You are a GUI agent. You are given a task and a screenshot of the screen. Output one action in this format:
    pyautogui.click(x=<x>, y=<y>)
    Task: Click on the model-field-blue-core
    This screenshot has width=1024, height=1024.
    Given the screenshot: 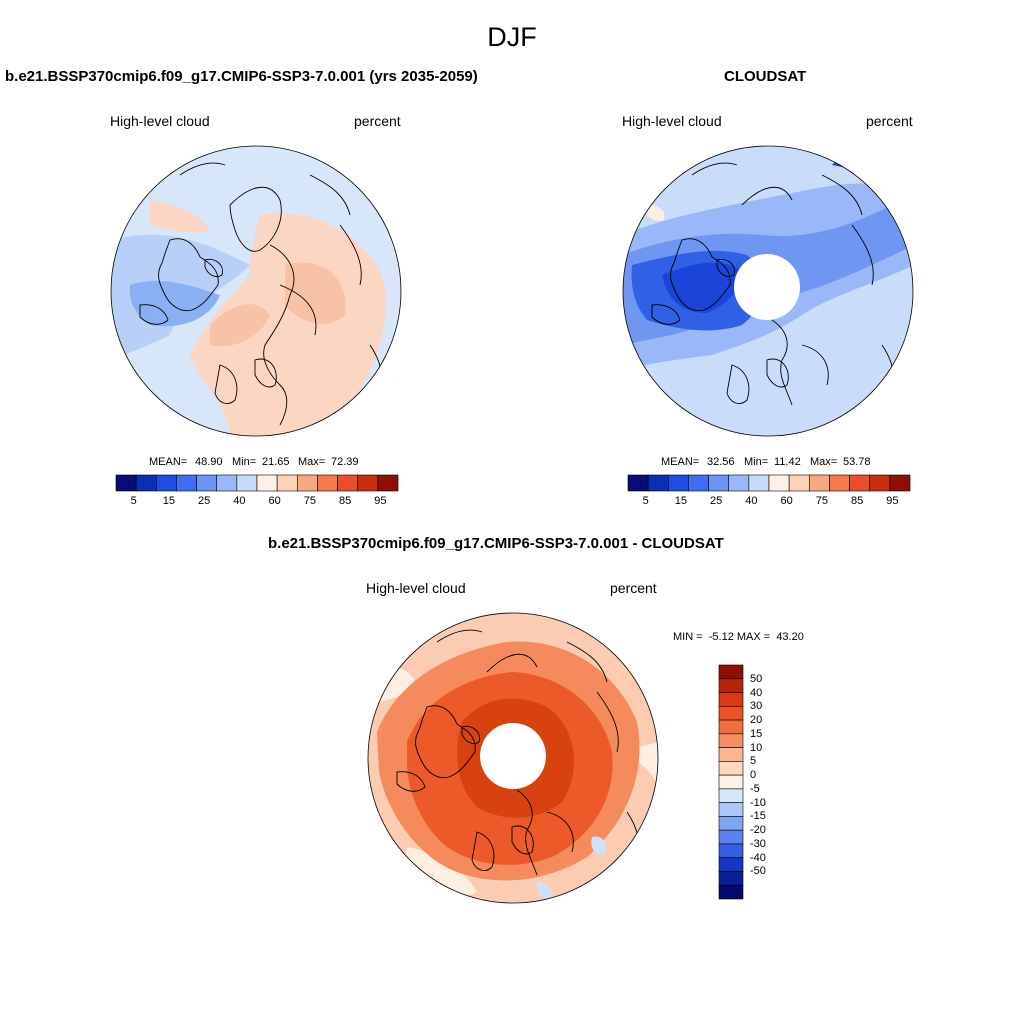 What is the action you would take?
    pyautogui.click(x=174, y=303)
    